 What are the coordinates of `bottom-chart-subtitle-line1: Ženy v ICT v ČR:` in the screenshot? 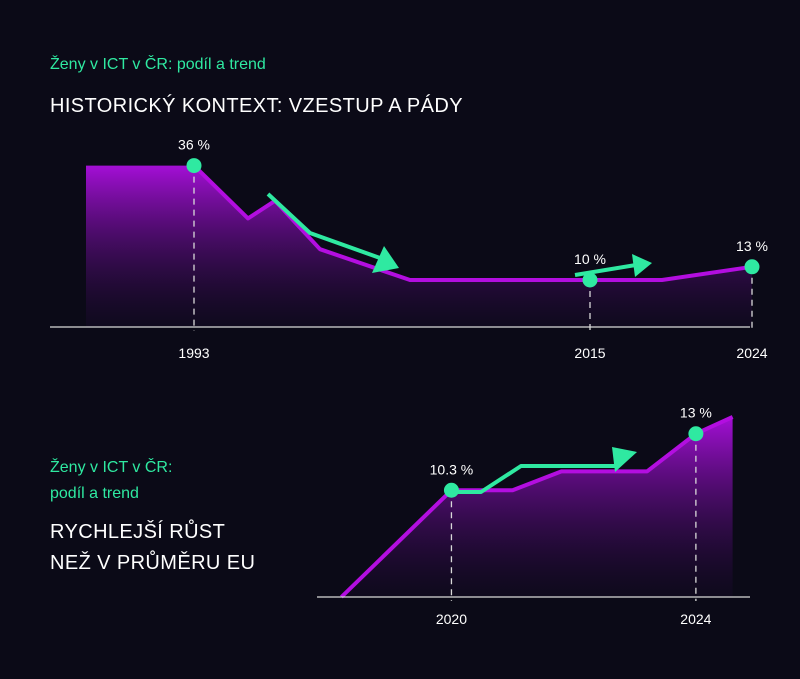 It's located at (111, 467).